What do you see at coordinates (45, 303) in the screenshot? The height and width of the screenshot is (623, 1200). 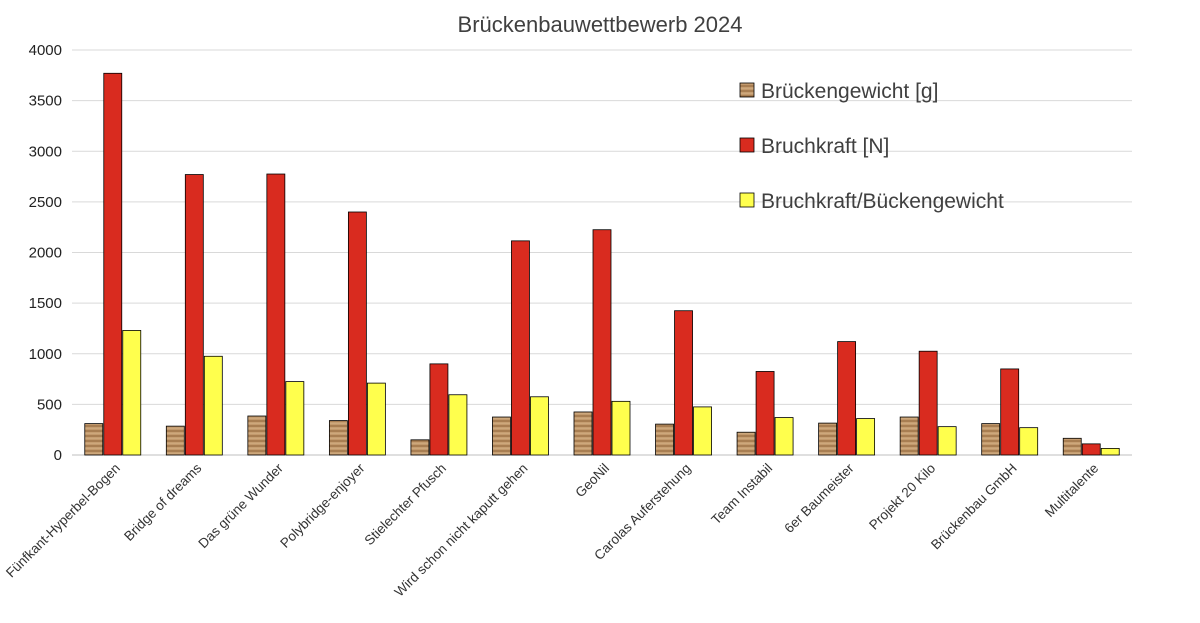 I see `y-tick-label: 1500` at bounding box center [45, 303].